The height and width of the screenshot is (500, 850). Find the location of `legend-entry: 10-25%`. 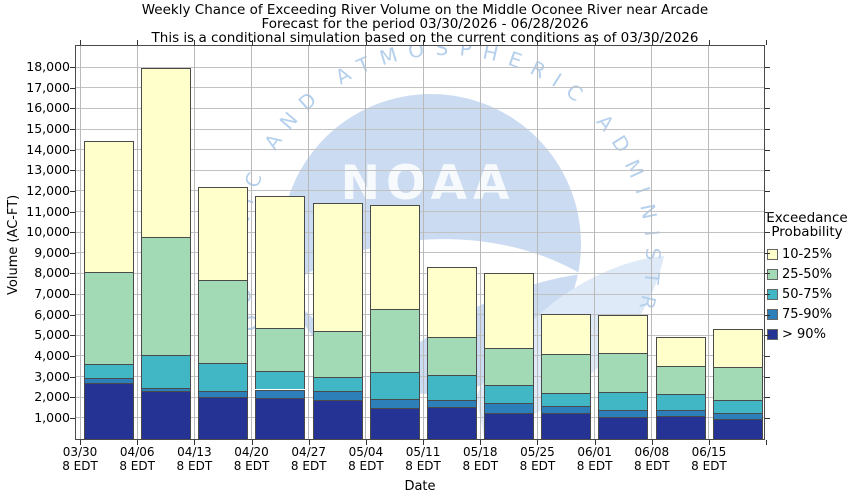

legend-entry: 10-25% is located at coordinates (807, 254).